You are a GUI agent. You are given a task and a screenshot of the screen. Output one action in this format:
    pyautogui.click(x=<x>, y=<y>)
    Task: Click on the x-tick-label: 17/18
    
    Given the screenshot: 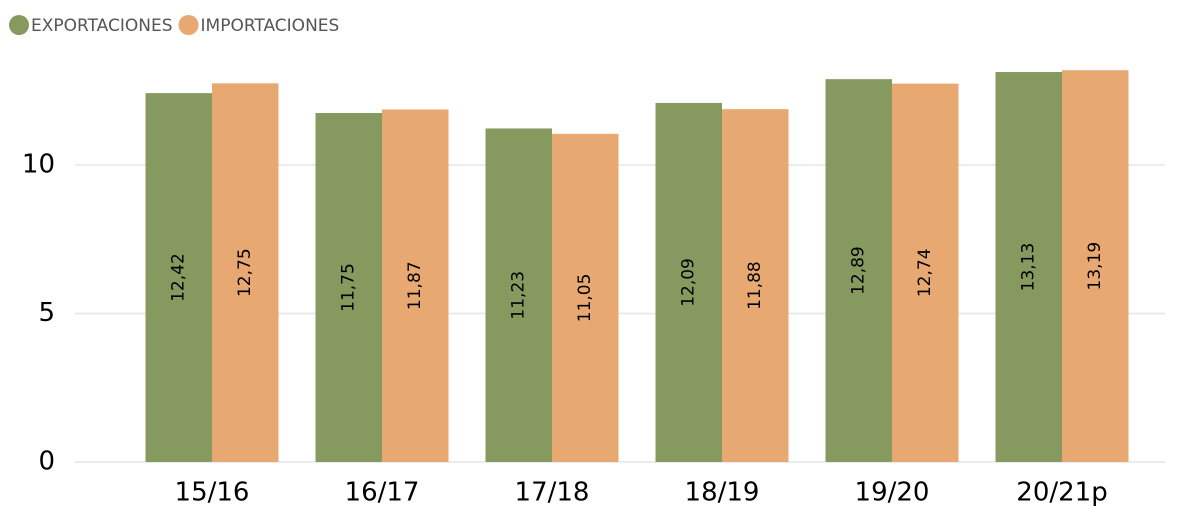 What is the action you would take?
    pyautogui.click(x=552, y=493)
    